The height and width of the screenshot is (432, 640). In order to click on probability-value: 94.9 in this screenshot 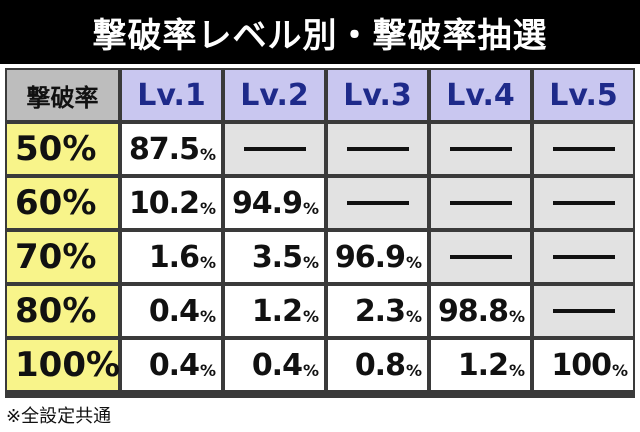, I will do `click(267, 203)`.